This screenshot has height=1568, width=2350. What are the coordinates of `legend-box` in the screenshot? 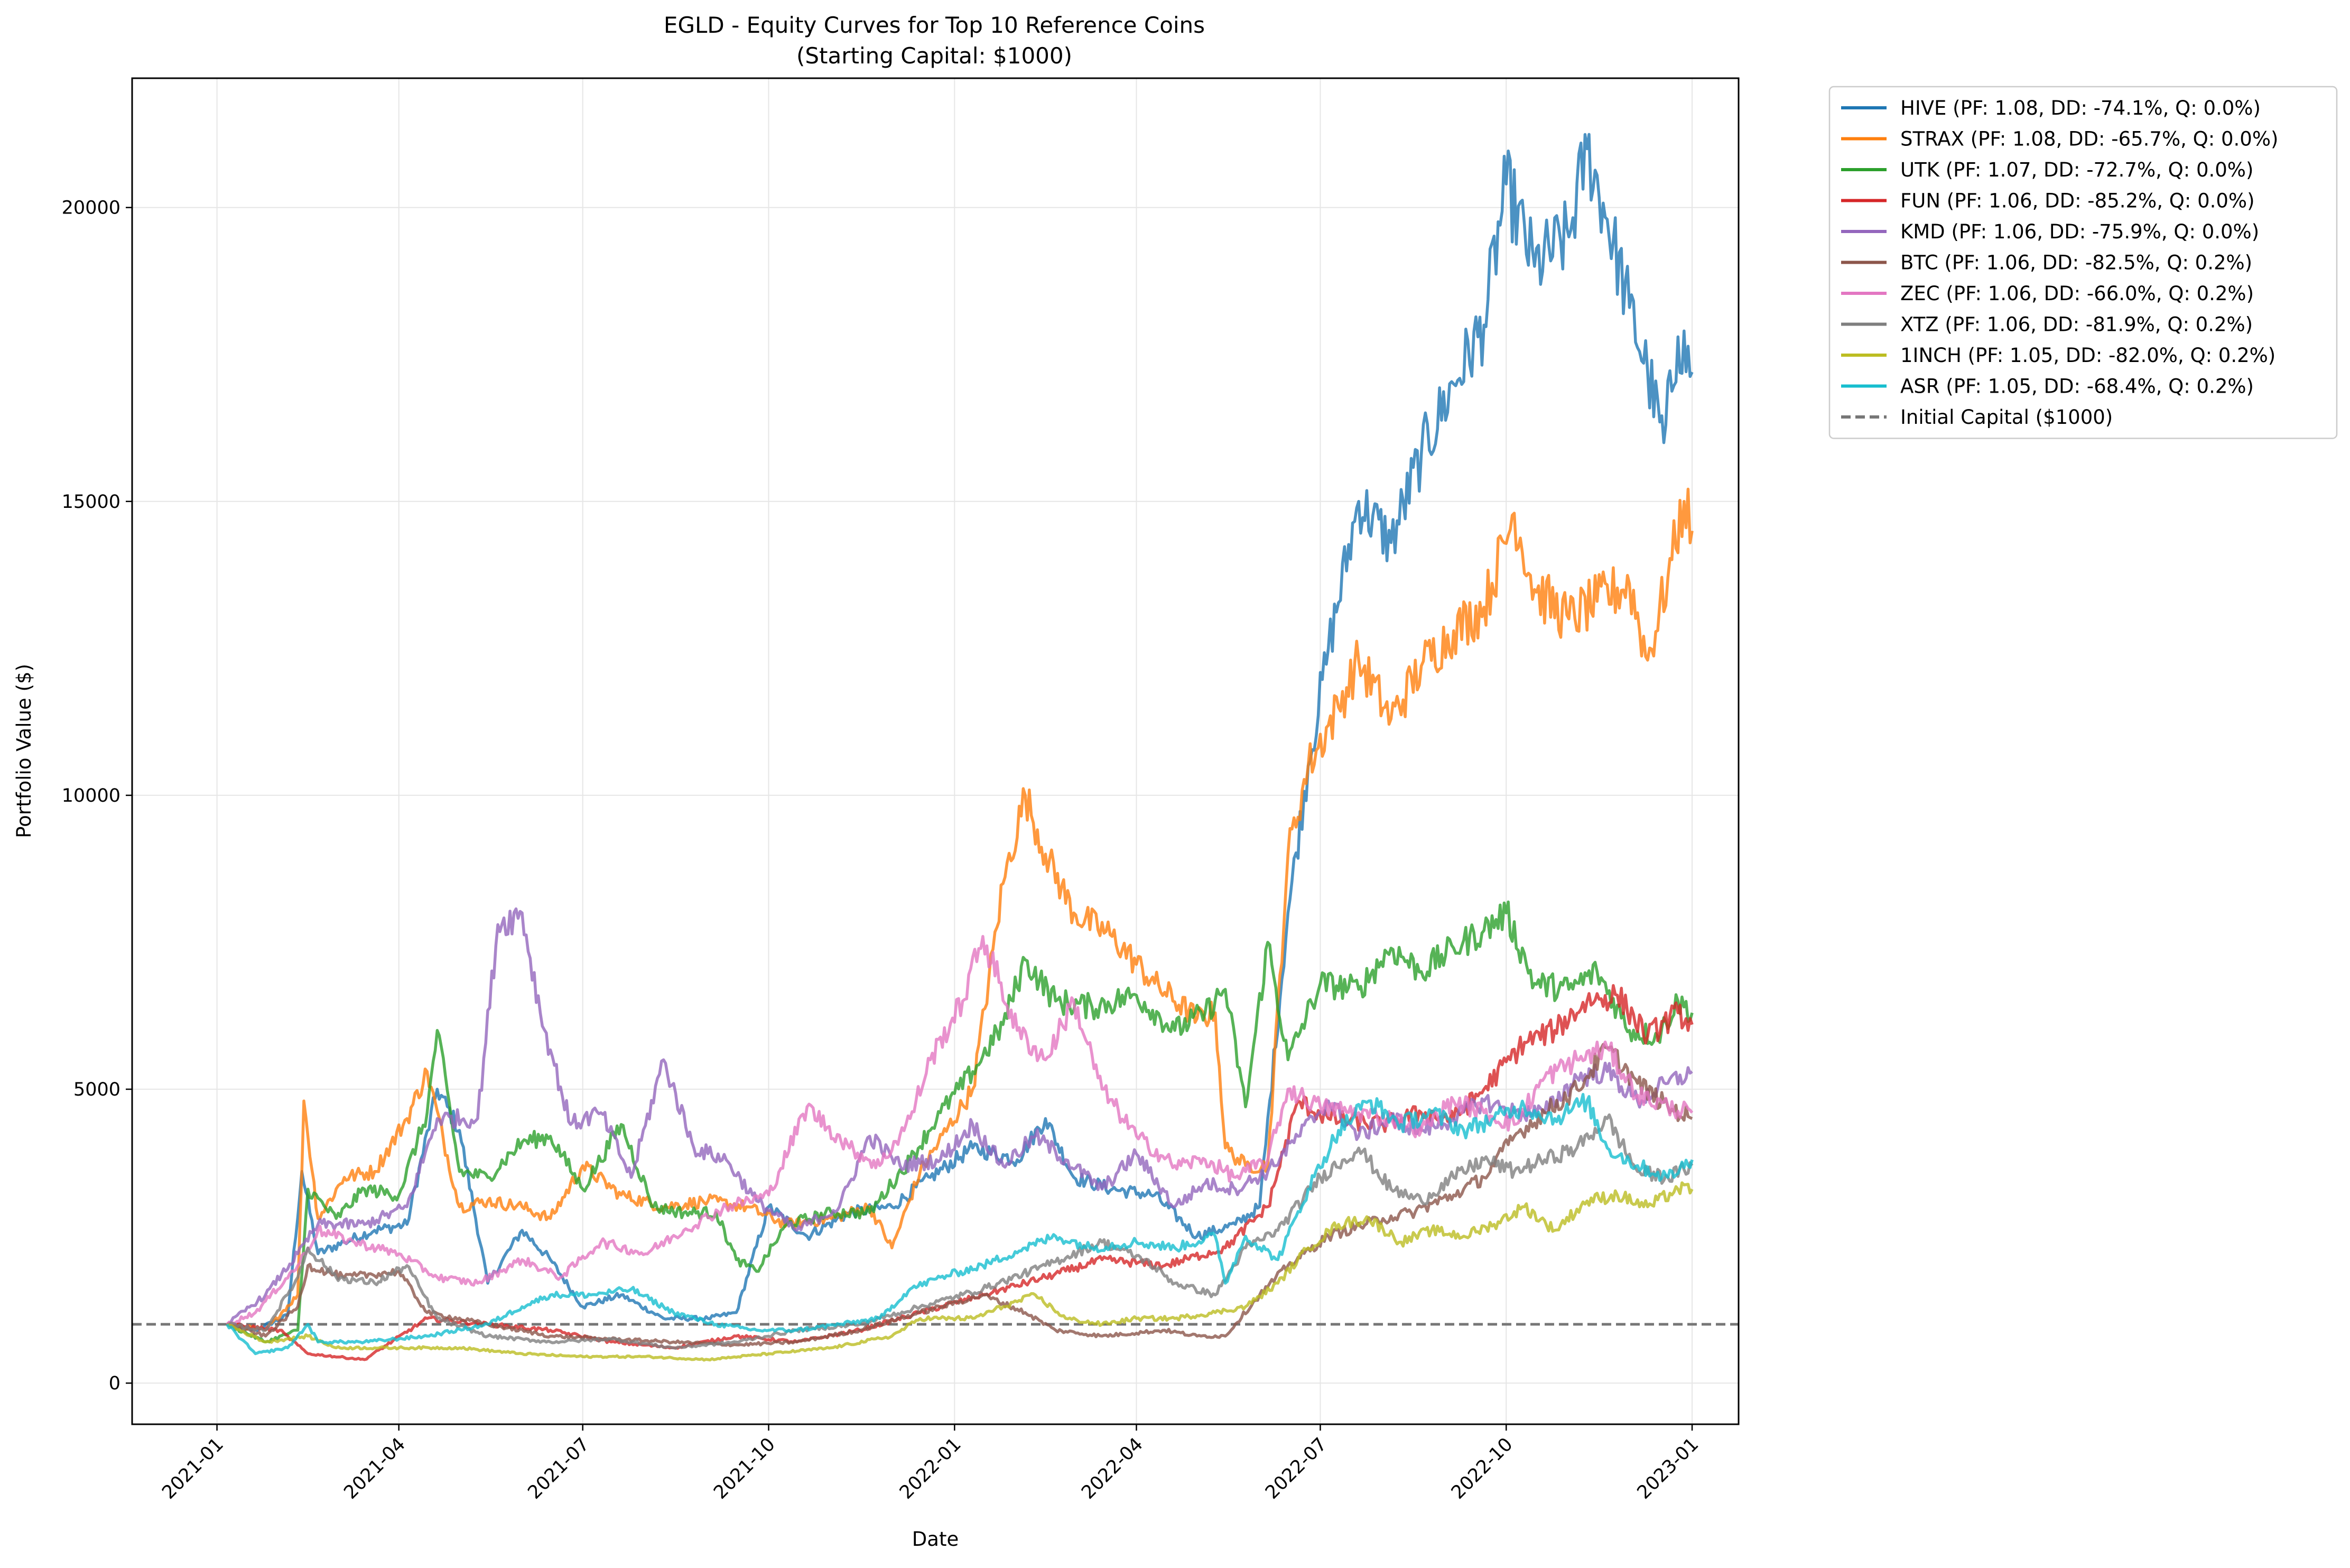 It's located at (2083, 263).